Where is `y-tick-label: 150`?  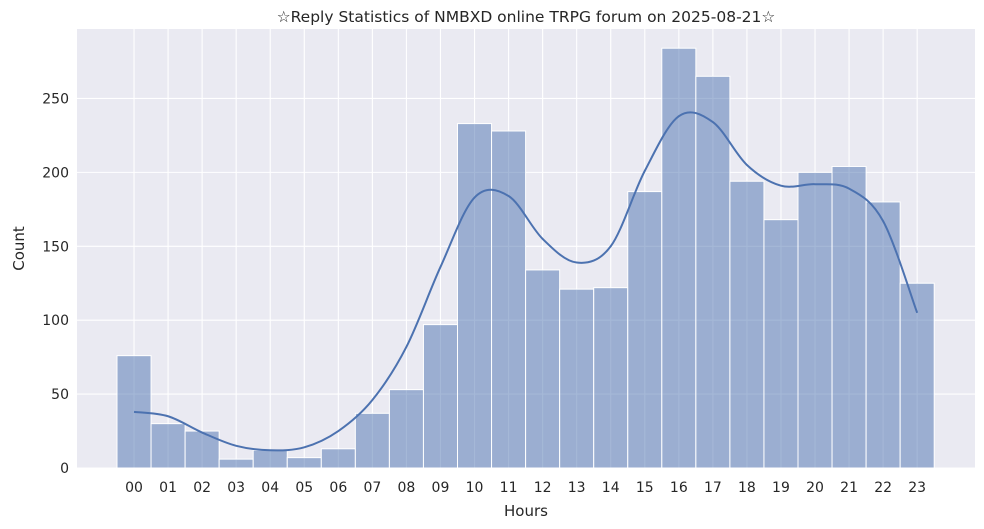 y-tick-label: 150 is located at coordinates (55, 247).